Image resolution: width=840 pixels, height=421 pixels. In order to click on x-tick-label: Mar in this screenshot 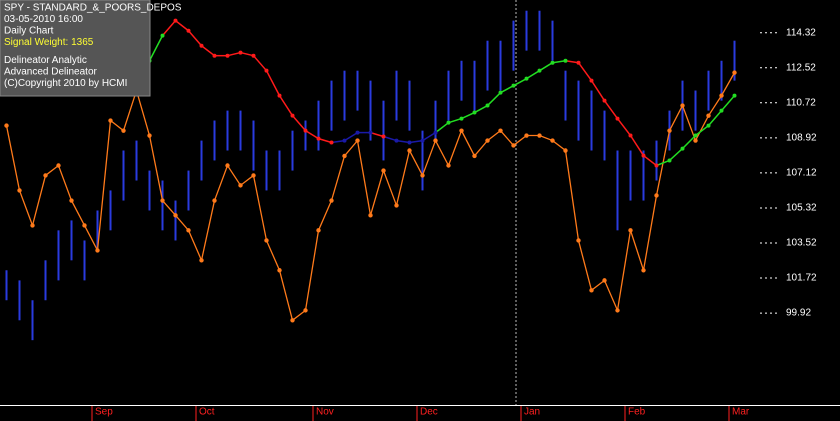, I will do `click(741, 412)`.